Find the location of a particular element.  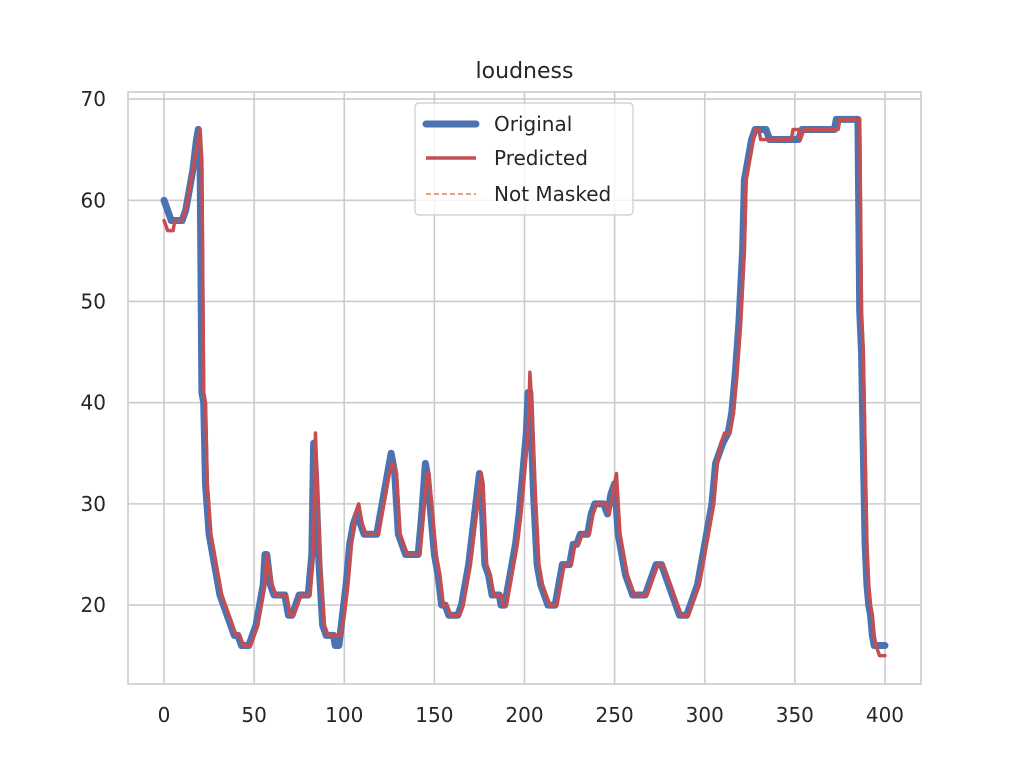

x-tick-label: 0 is located at coordinates (164, 715).